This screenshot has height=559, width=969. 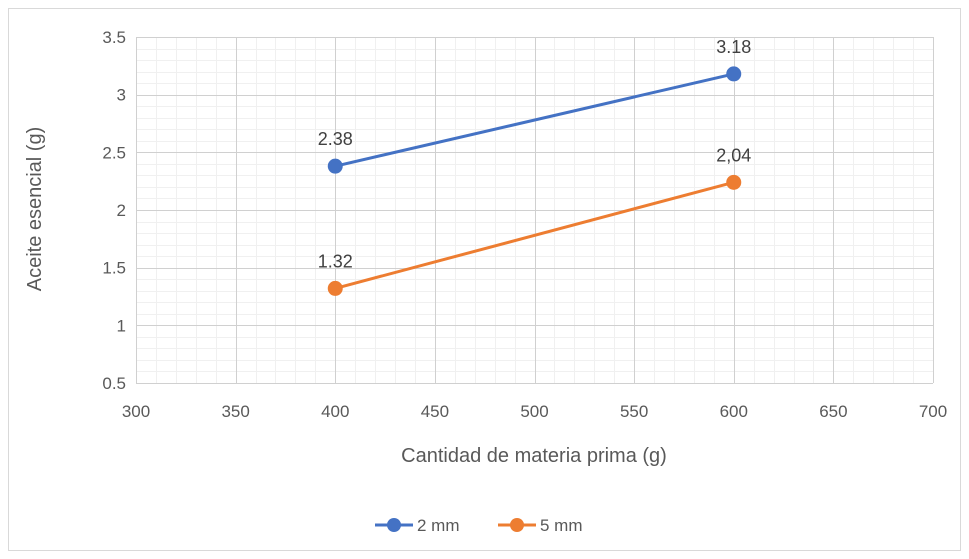 What do you see at coordinates (733, 155) in the screenshot?
I see `data-label: 2,04` at bounding box center [733, 155].